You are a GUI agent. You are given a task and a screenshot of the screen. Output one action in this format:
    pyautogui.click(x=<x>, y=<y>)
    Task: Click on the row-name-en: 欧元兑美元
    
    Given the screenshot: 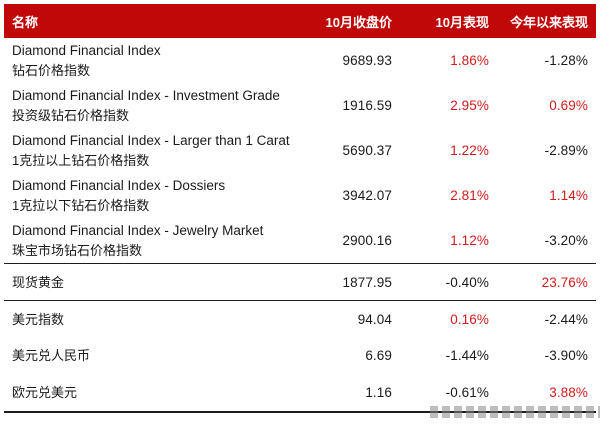 What is the action you would take?
    pyautogui.click(x=45, y=392)
    